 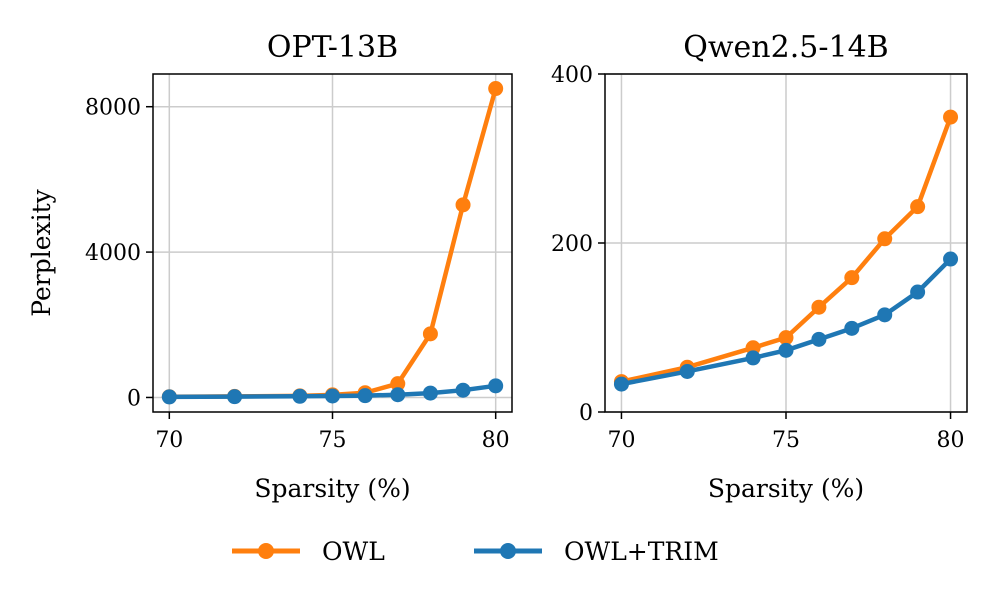 I want to click on y-axis-label: Perplexity, so click(x=41, y=252).